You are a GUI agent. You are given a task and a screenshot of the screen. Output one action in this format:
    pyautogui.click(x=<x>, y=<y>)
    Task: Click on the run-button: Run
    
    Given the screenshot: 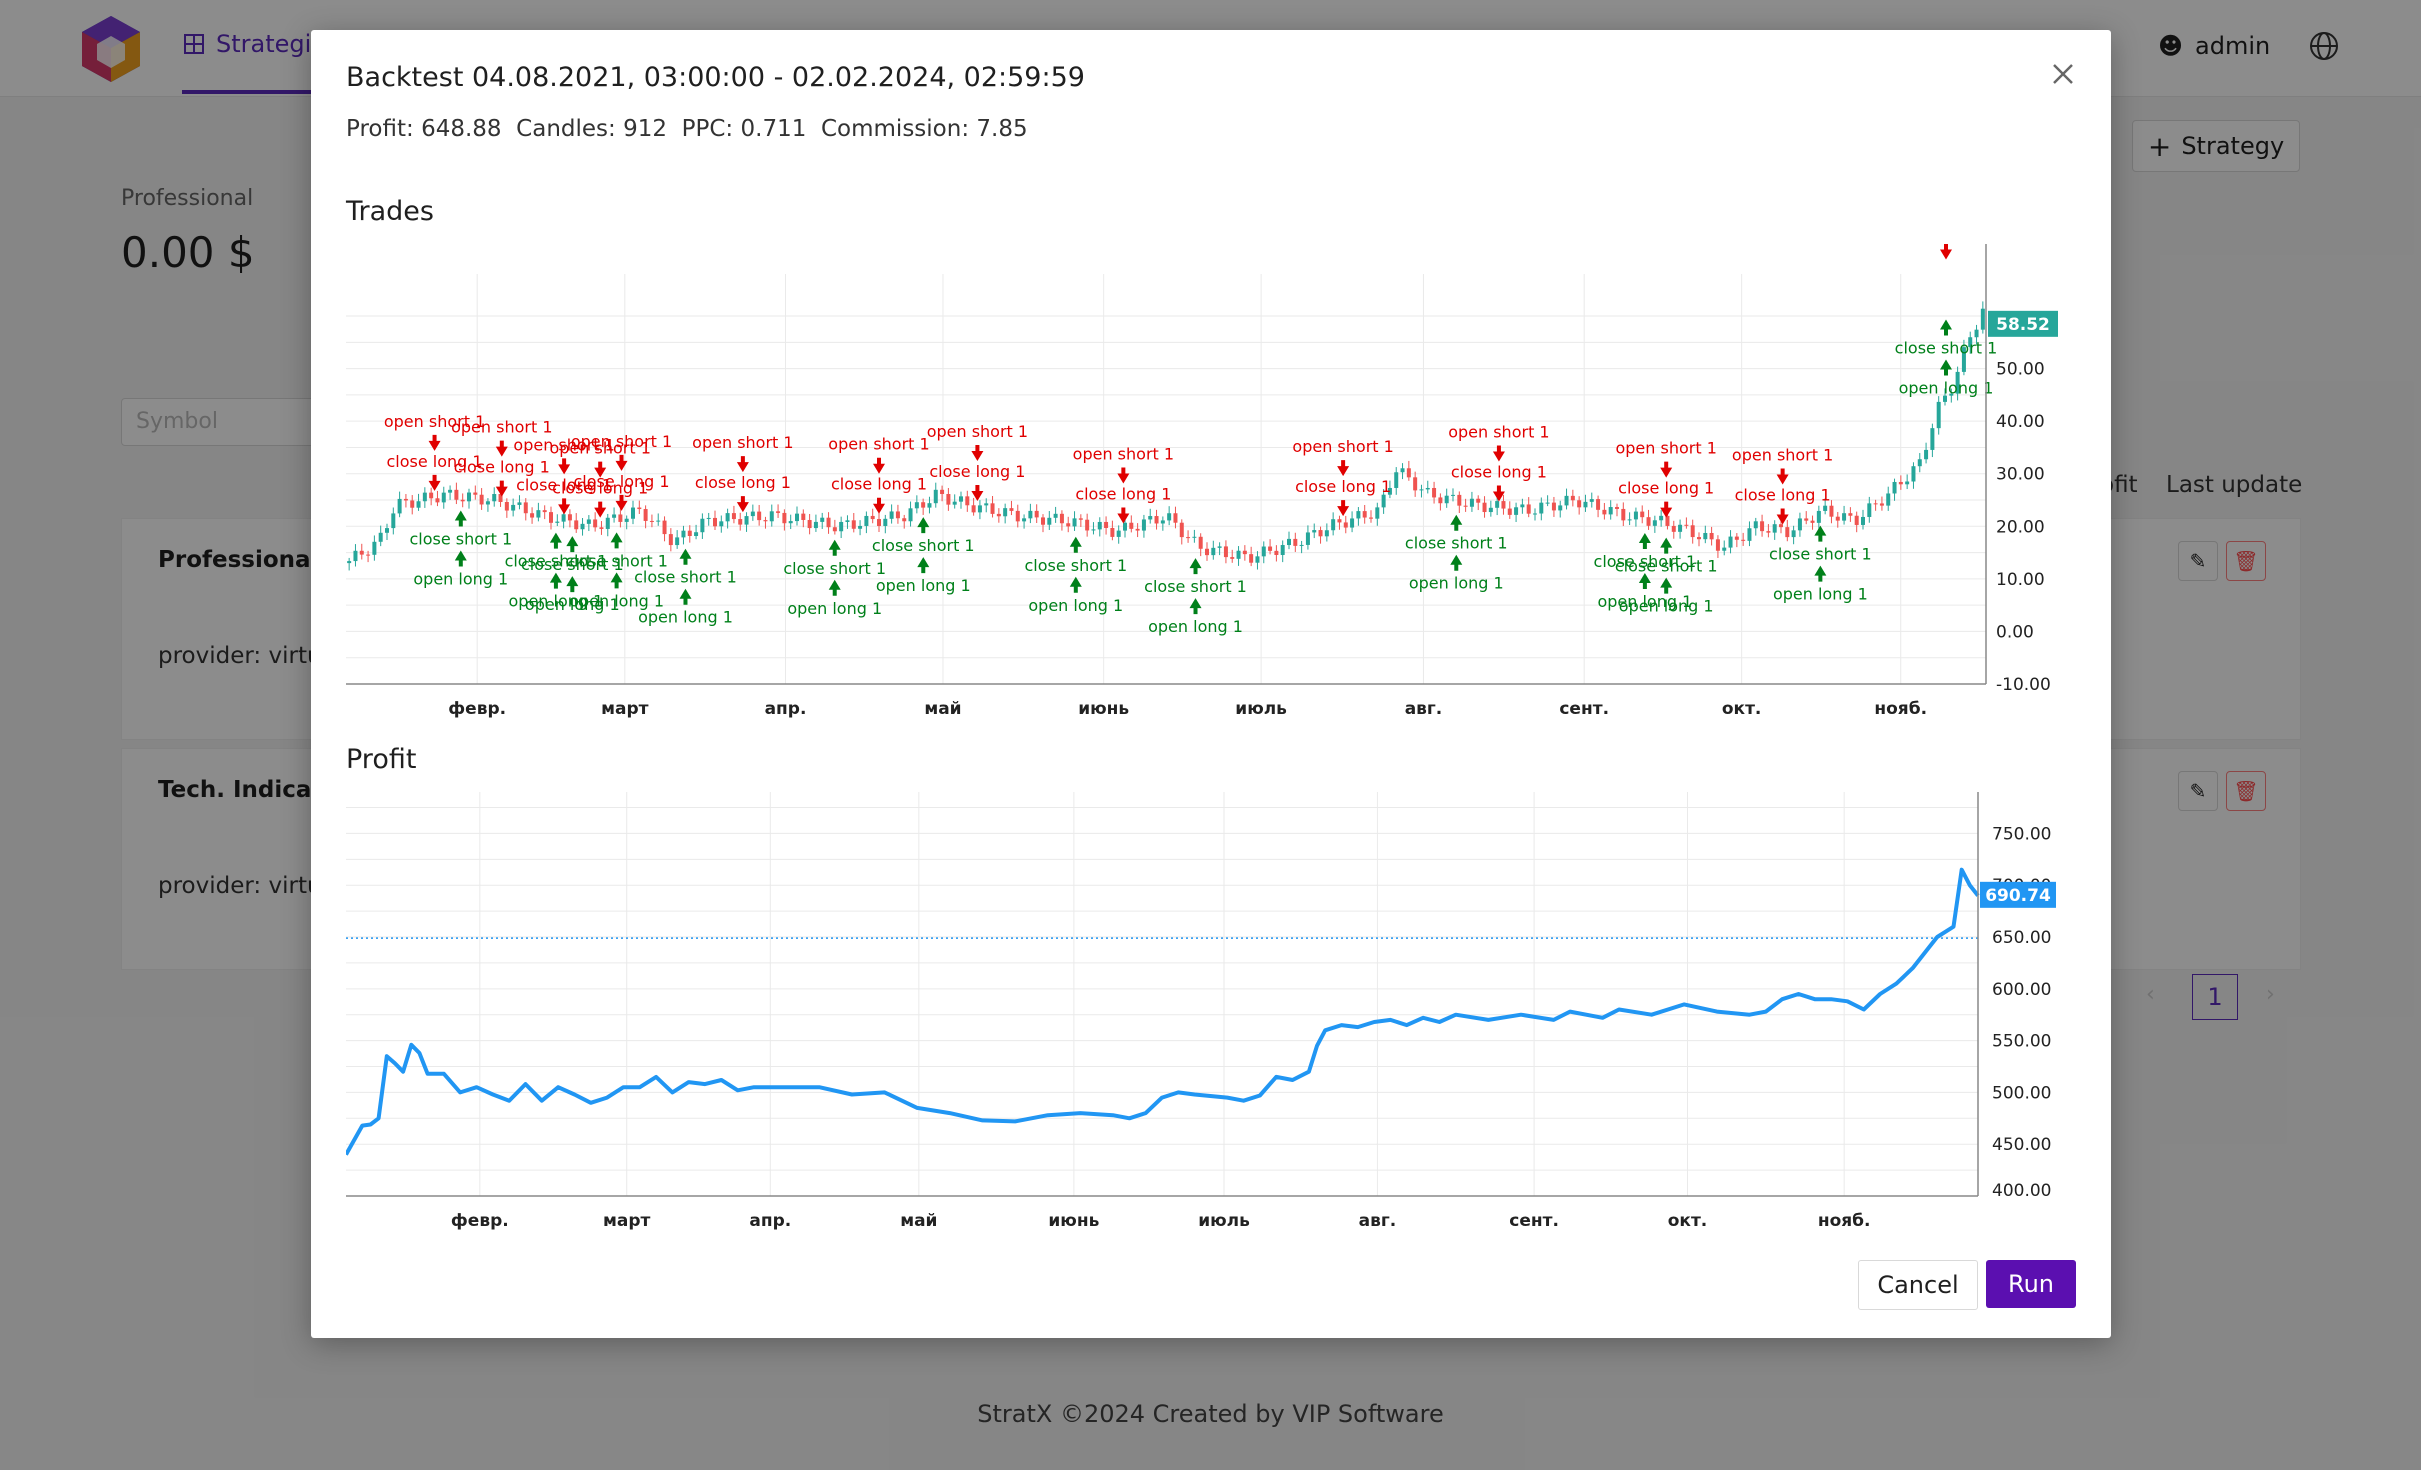 What is the action you would take?
    pyautogui.click(x=2031, y=1284)
    